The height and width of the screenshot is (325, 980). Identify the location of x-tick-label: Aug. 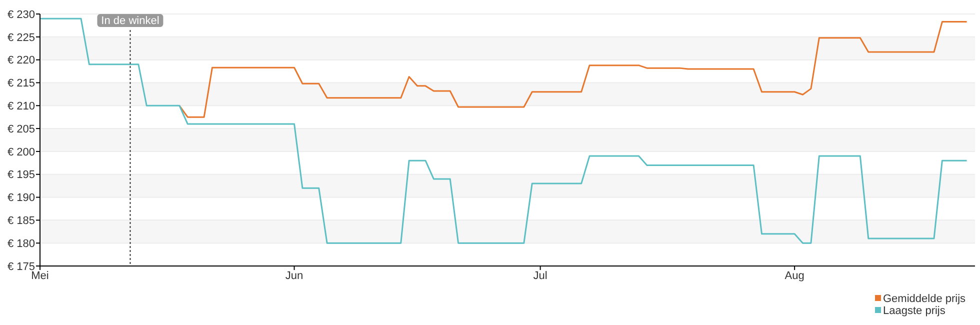
(794, 276).